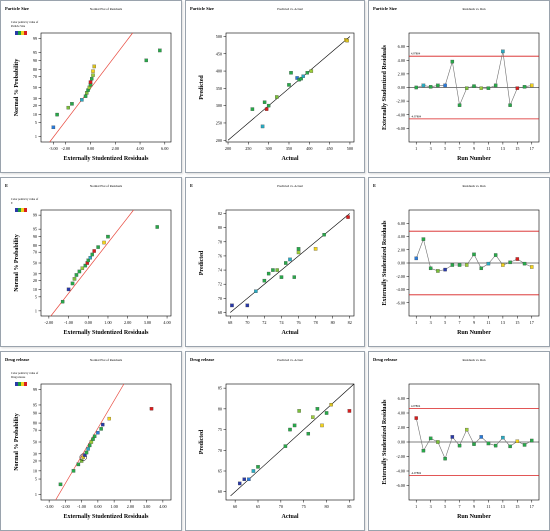 The width and height of the screenshot is (550, 531). I want to click on fit-line, so click(92, 263).